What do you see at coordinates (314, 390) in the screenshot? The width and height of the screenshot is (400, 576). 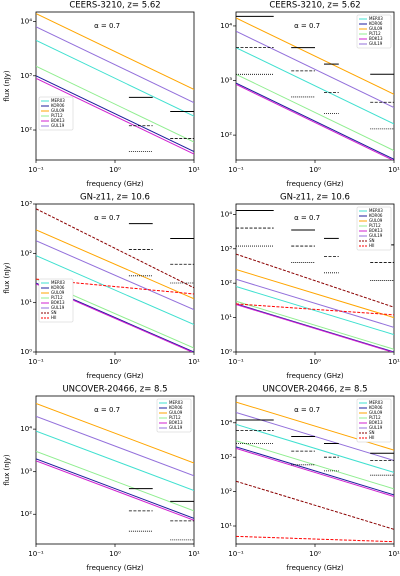 I see `panel-title: UNCOVER-20466, z= 8.5` at bounding box center [314, 390].